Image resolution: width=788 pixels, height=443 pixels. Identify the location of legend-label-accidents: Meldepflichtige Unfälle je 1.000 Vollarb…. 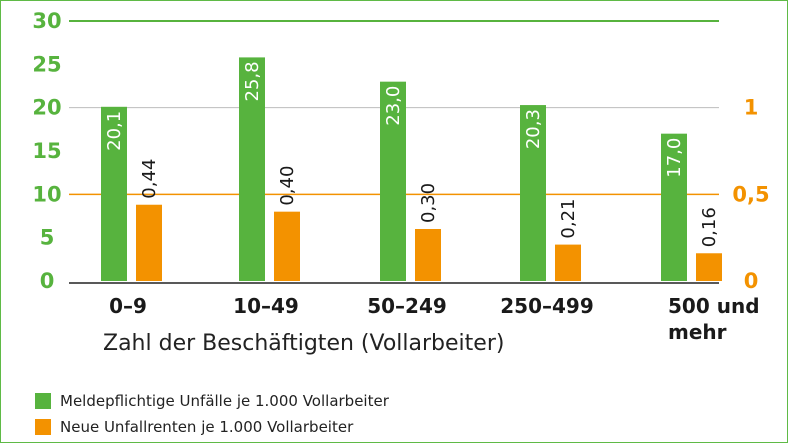
(224, 401).